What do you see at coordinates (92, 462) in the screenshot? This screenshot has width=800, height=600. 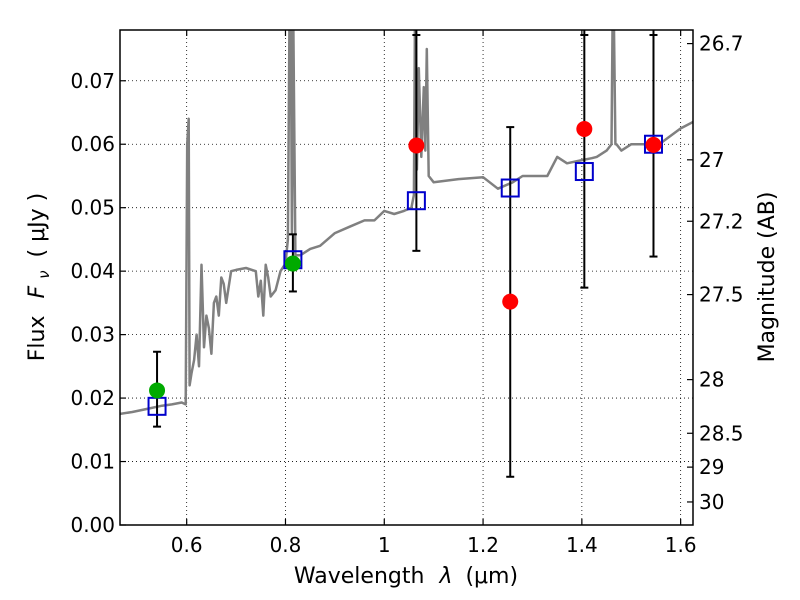 I see `y-tick-label: 0.01` at bounding box center [92, 462].